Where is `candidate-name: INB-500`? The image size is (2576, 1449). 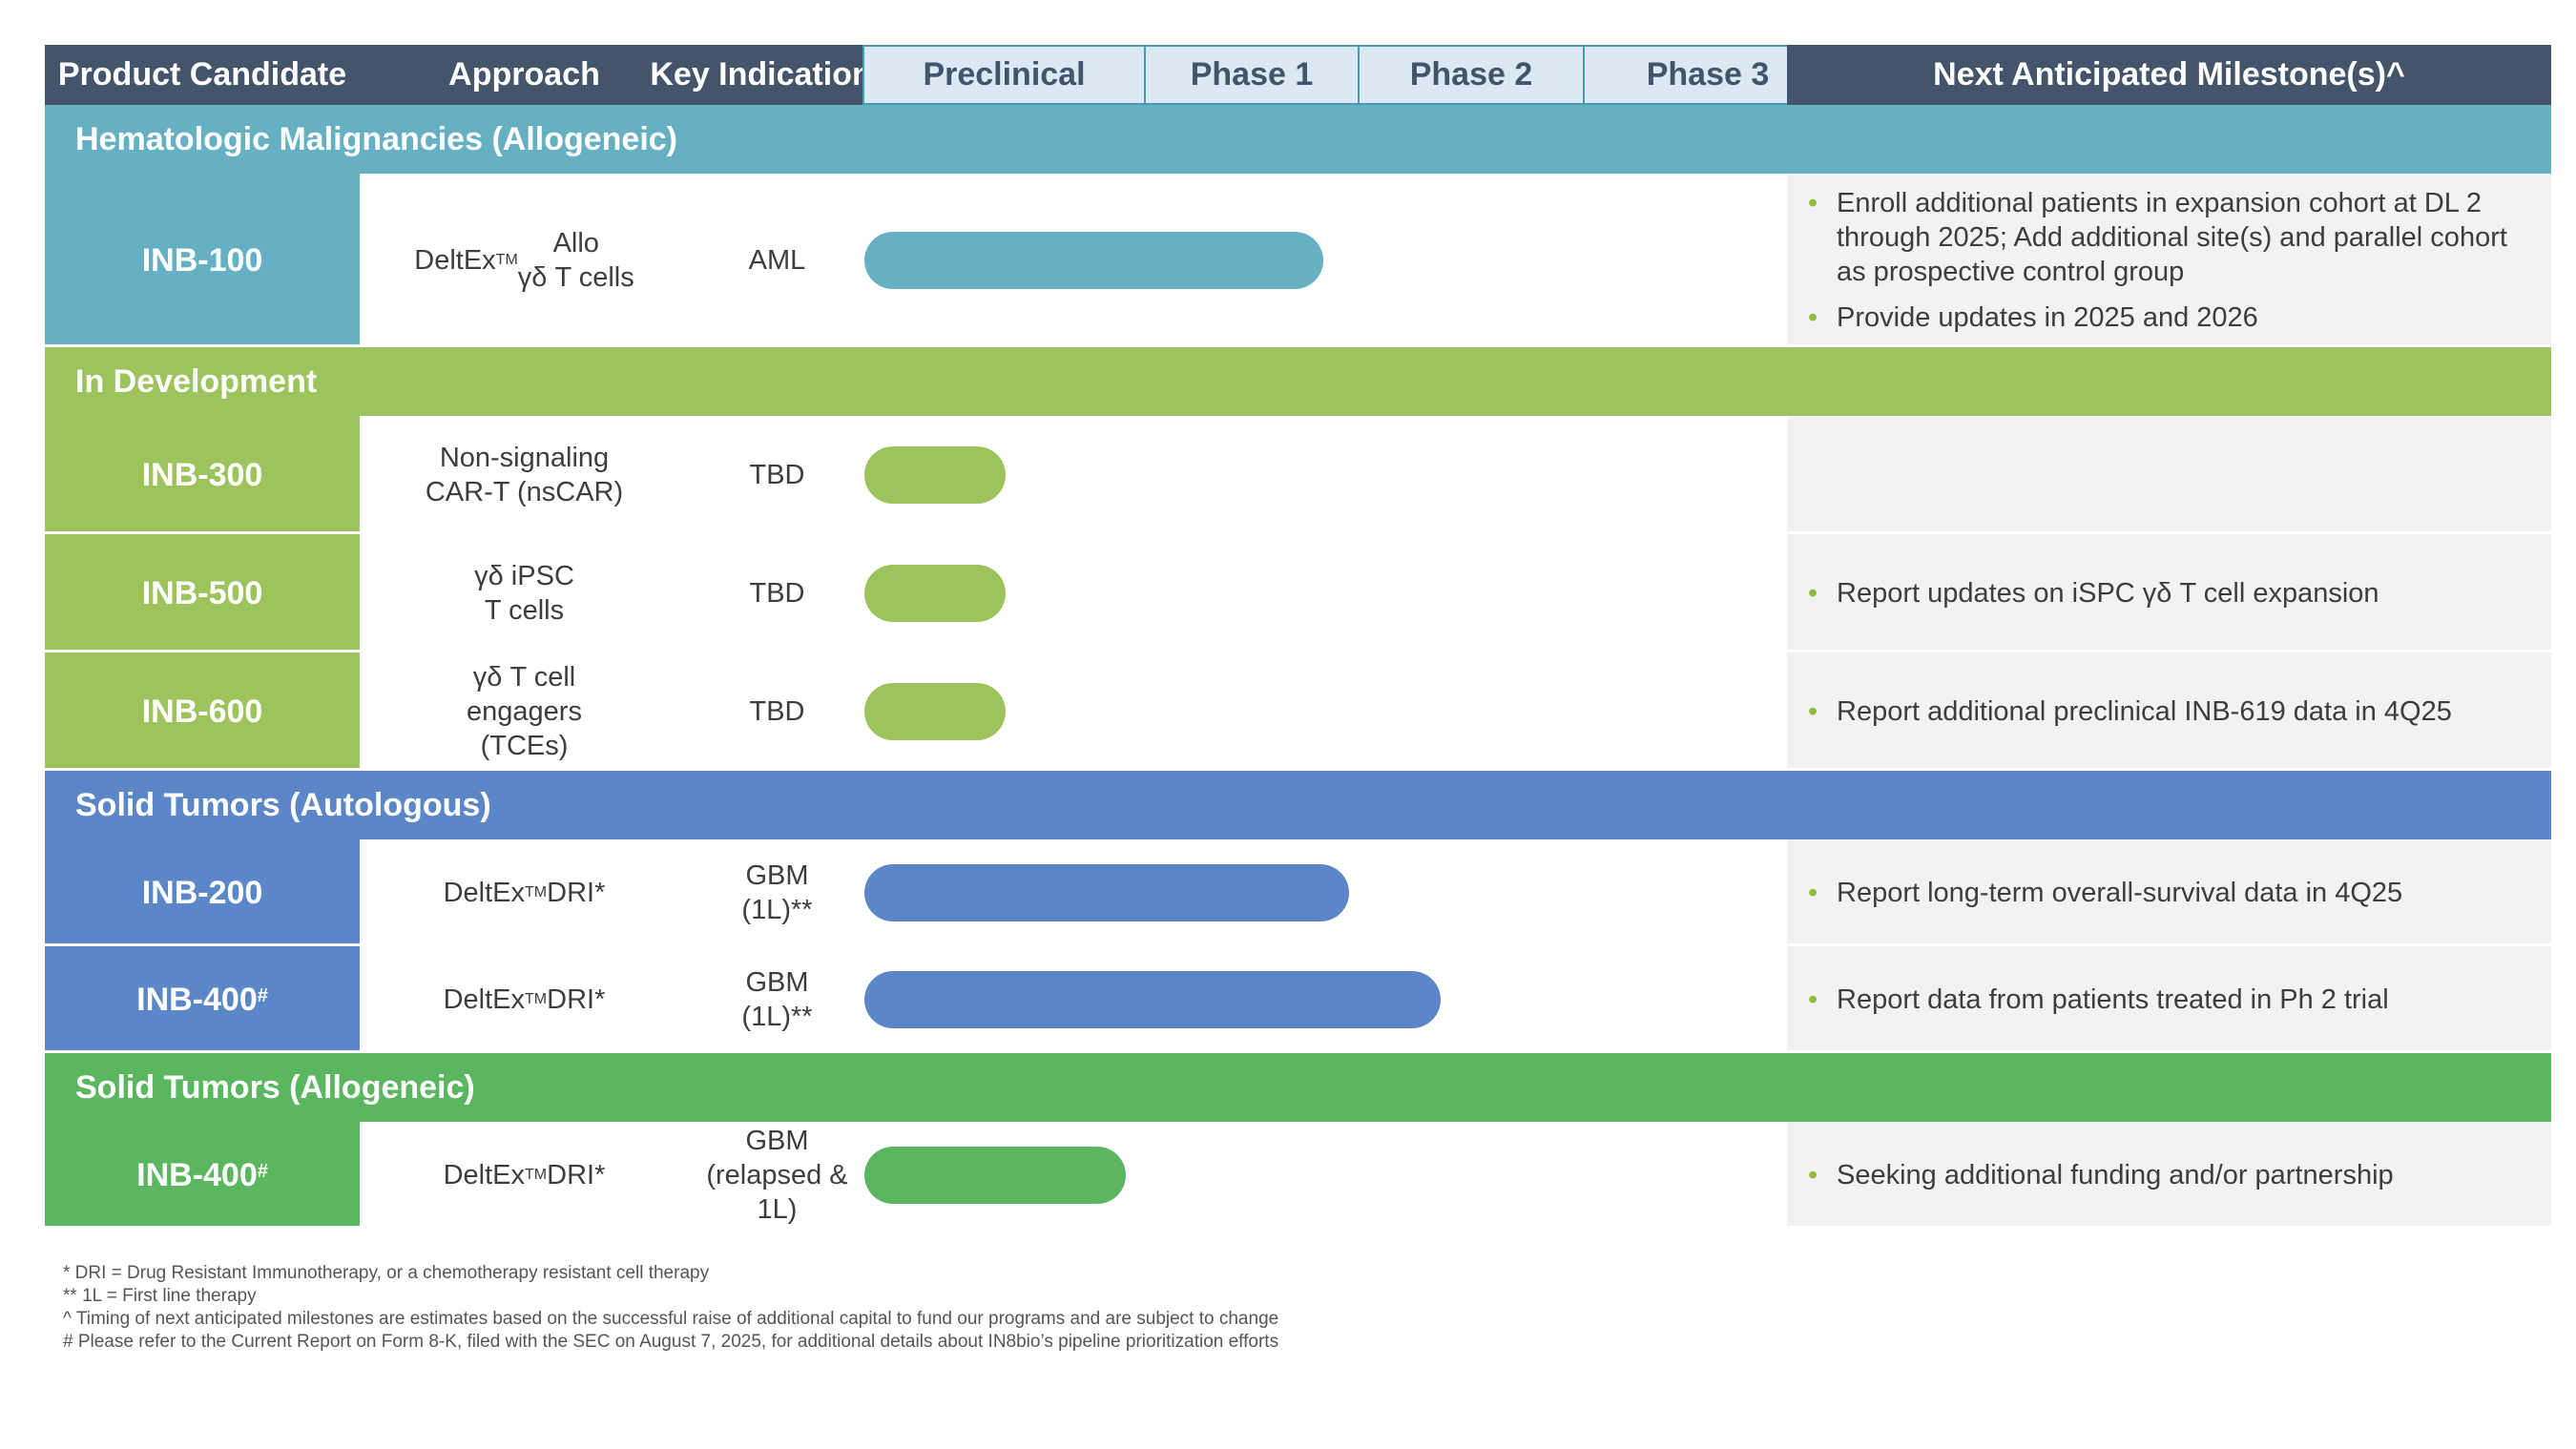
candidate-name: INB-500 is located at coordinates (202, 593).